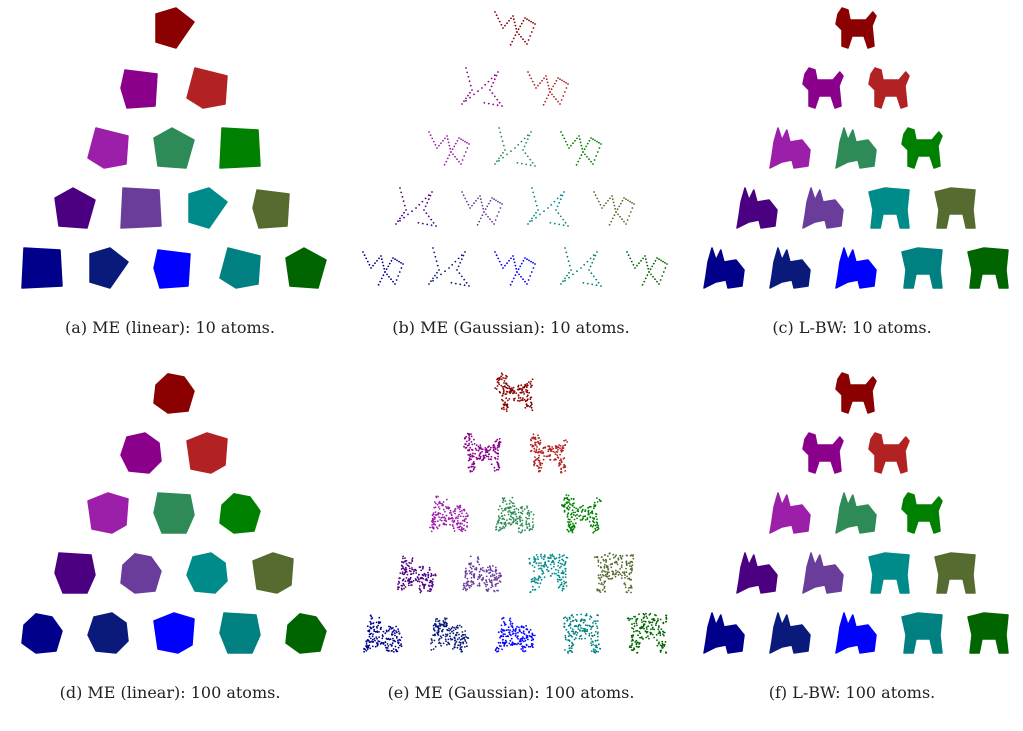 The height and width of the screenshot is (731, 1023). I want to click on subfigure-caption: (f) L-BW: 100 atoms., so click(852, 692).